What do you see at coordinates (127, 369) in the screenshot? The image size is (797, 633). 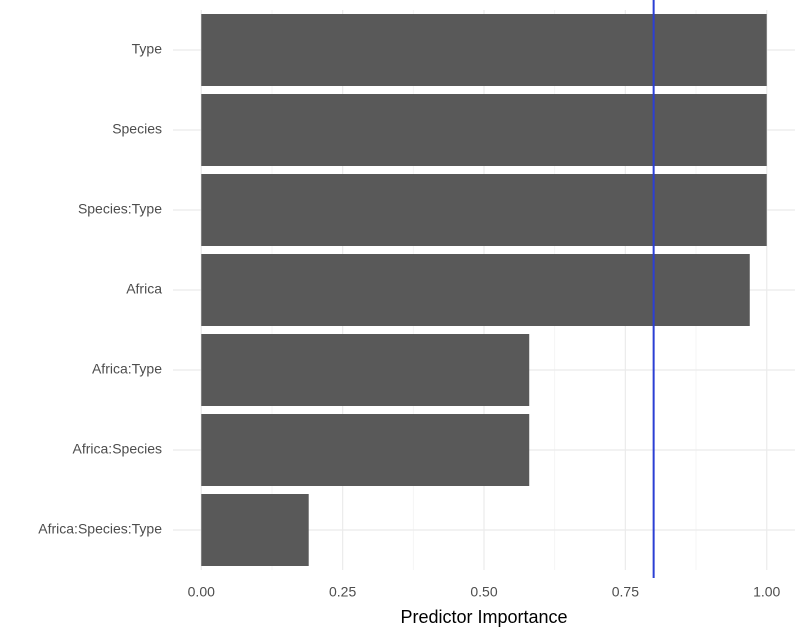 I see `y-tick-label: Africa:Type` at bounding box center [127, 369].